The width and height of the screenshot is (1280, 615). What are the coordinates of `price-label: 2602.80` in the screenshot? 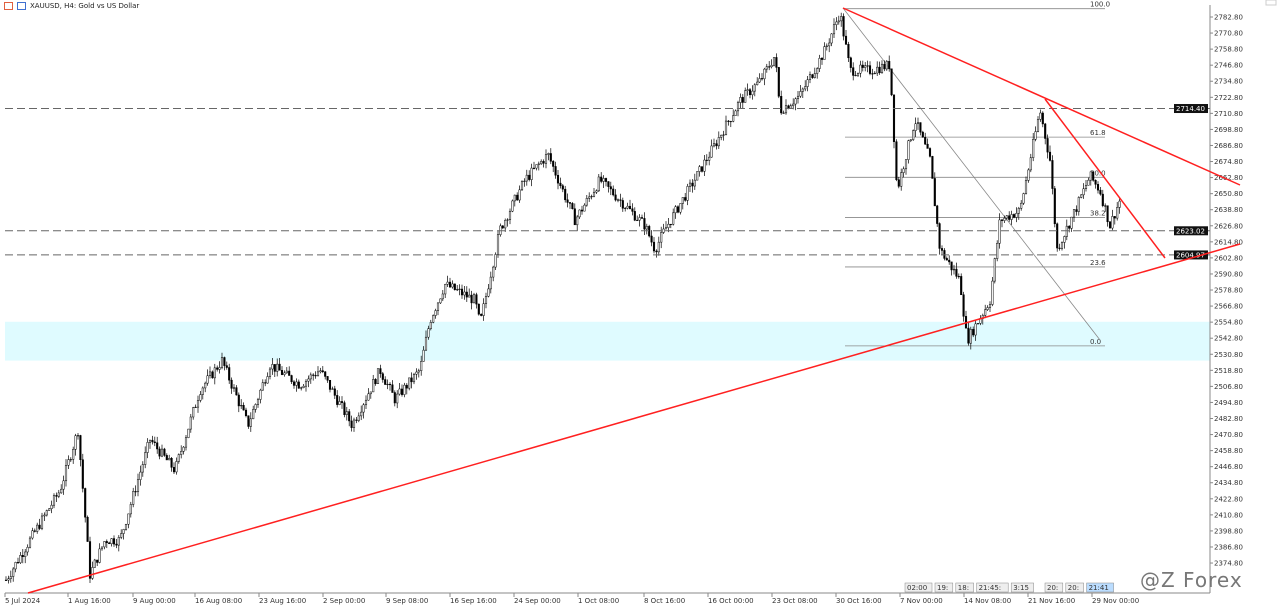 It's located at (1228, 258).